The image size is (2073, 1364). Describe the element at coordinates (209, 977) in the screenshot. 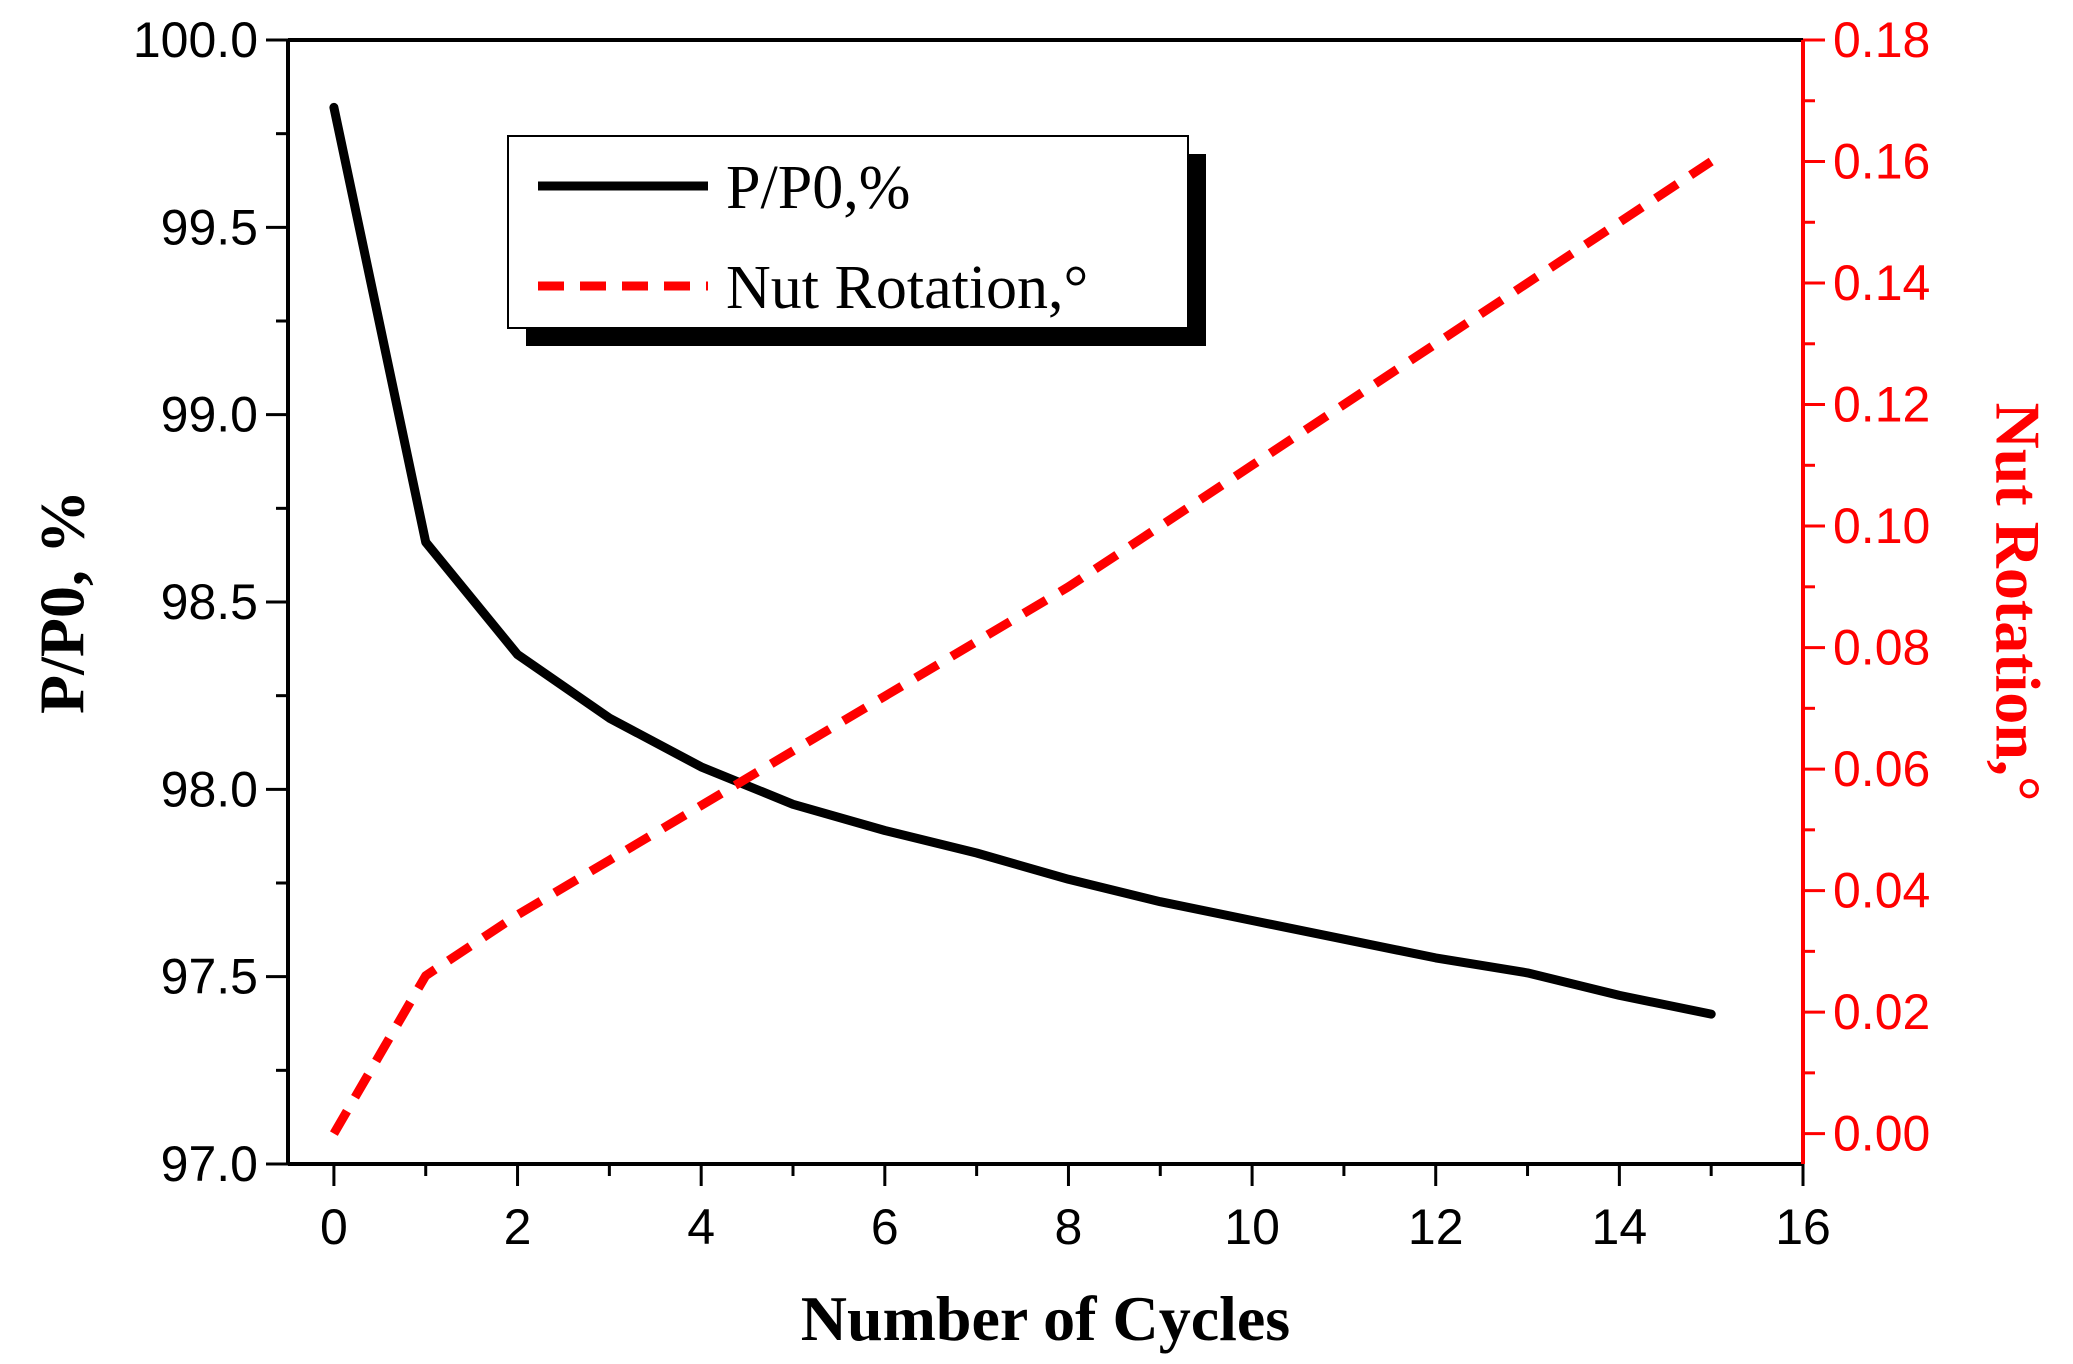

I see `y-left-tick-label: 97.5` at that location.